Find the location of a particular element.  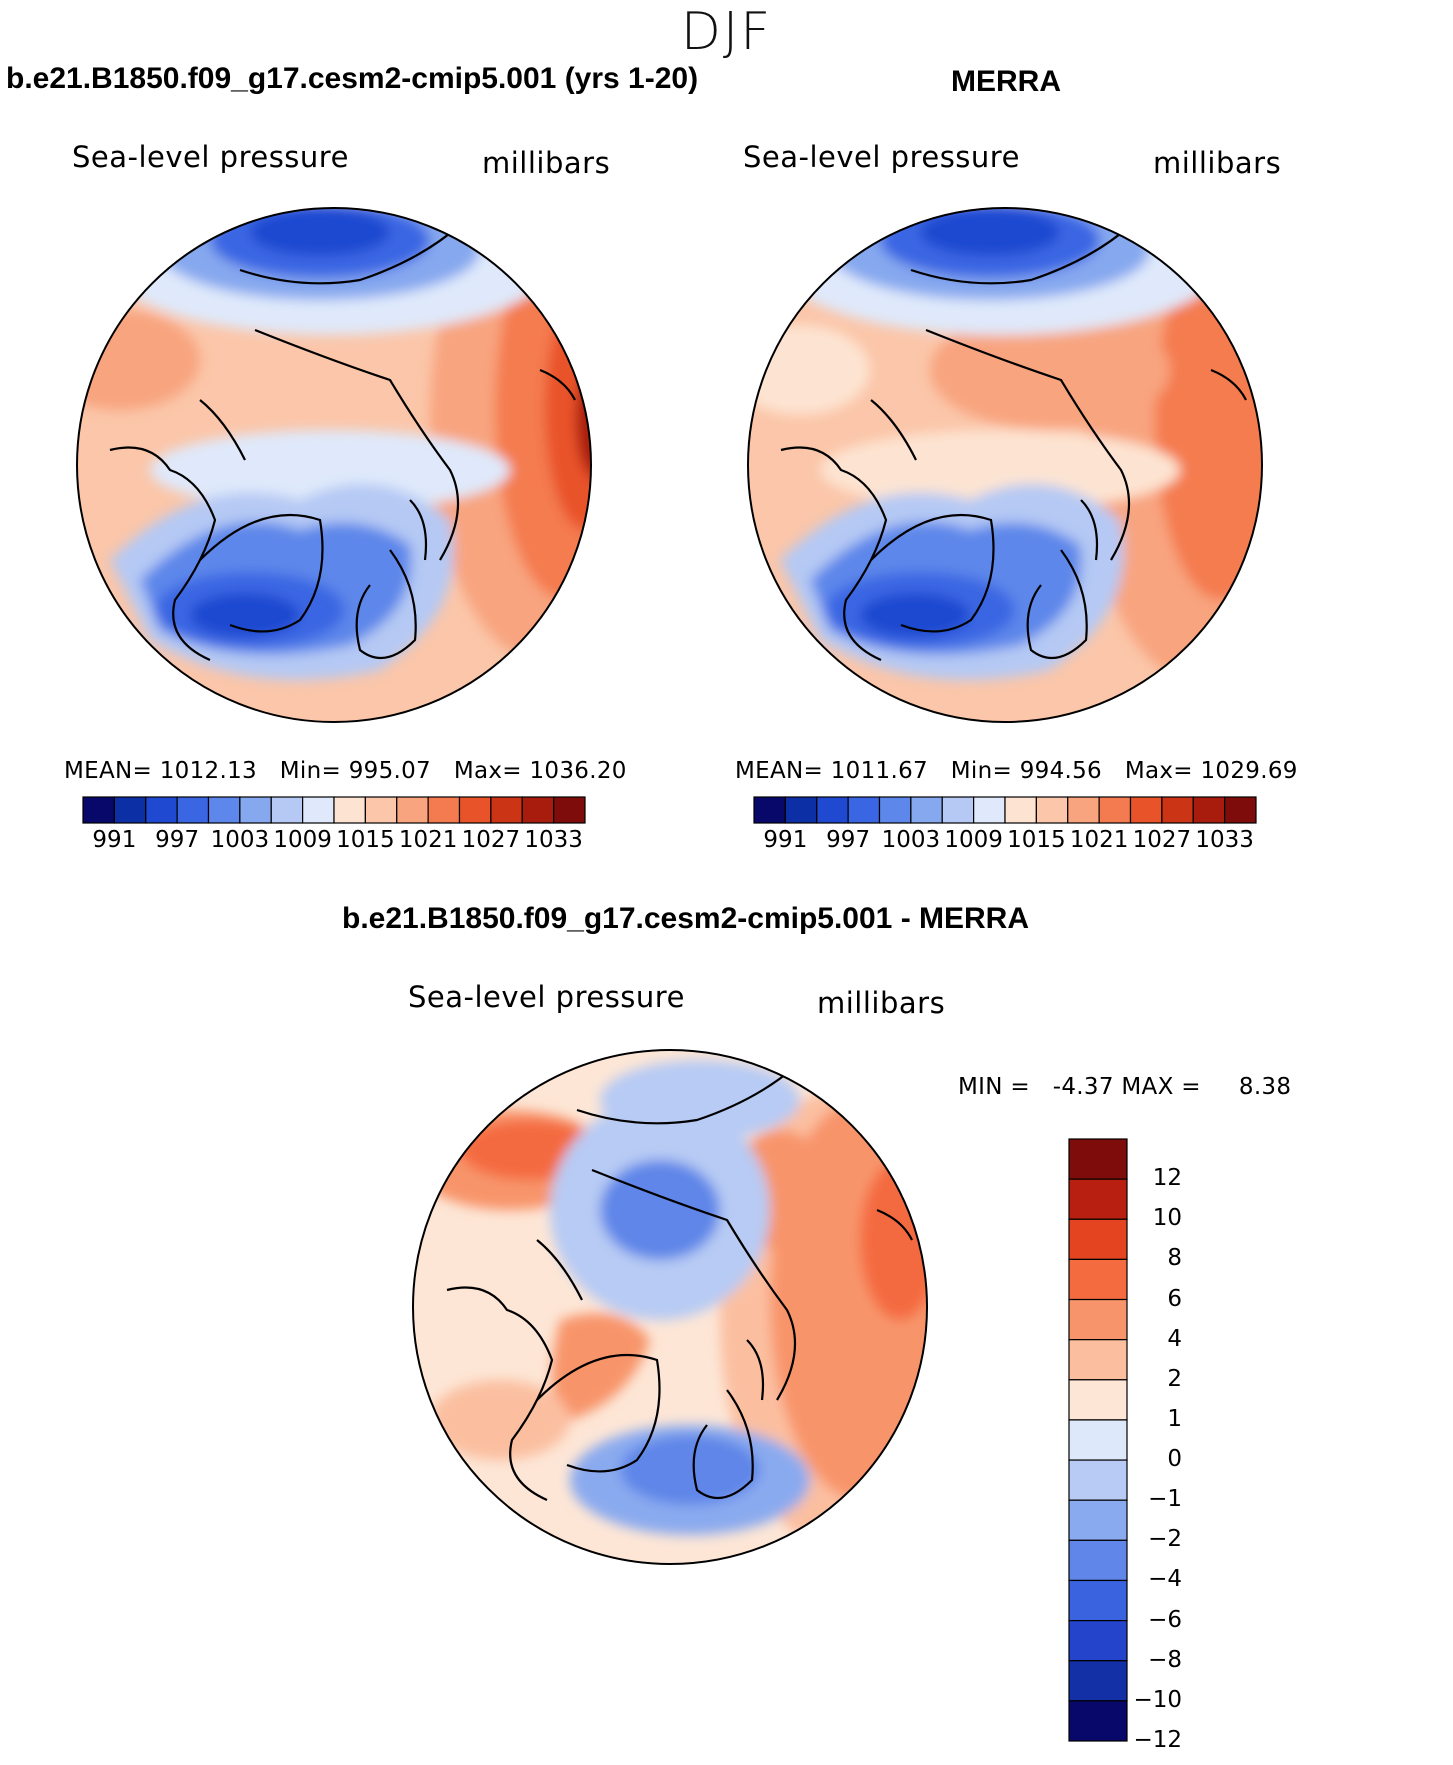

units-diff: millibars is located at coordinates (881, 1003).